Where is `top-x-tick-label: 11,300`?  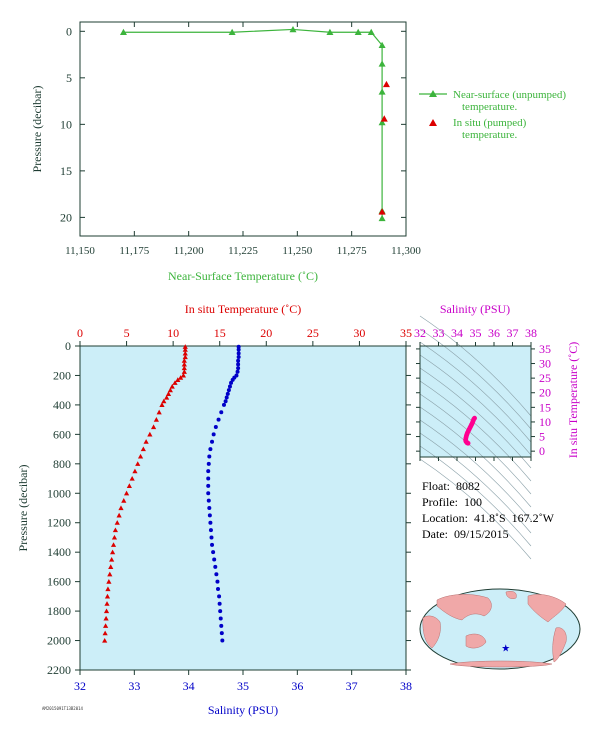 top-x-tick-label: 11,300 is located at coordinates (406, 251).